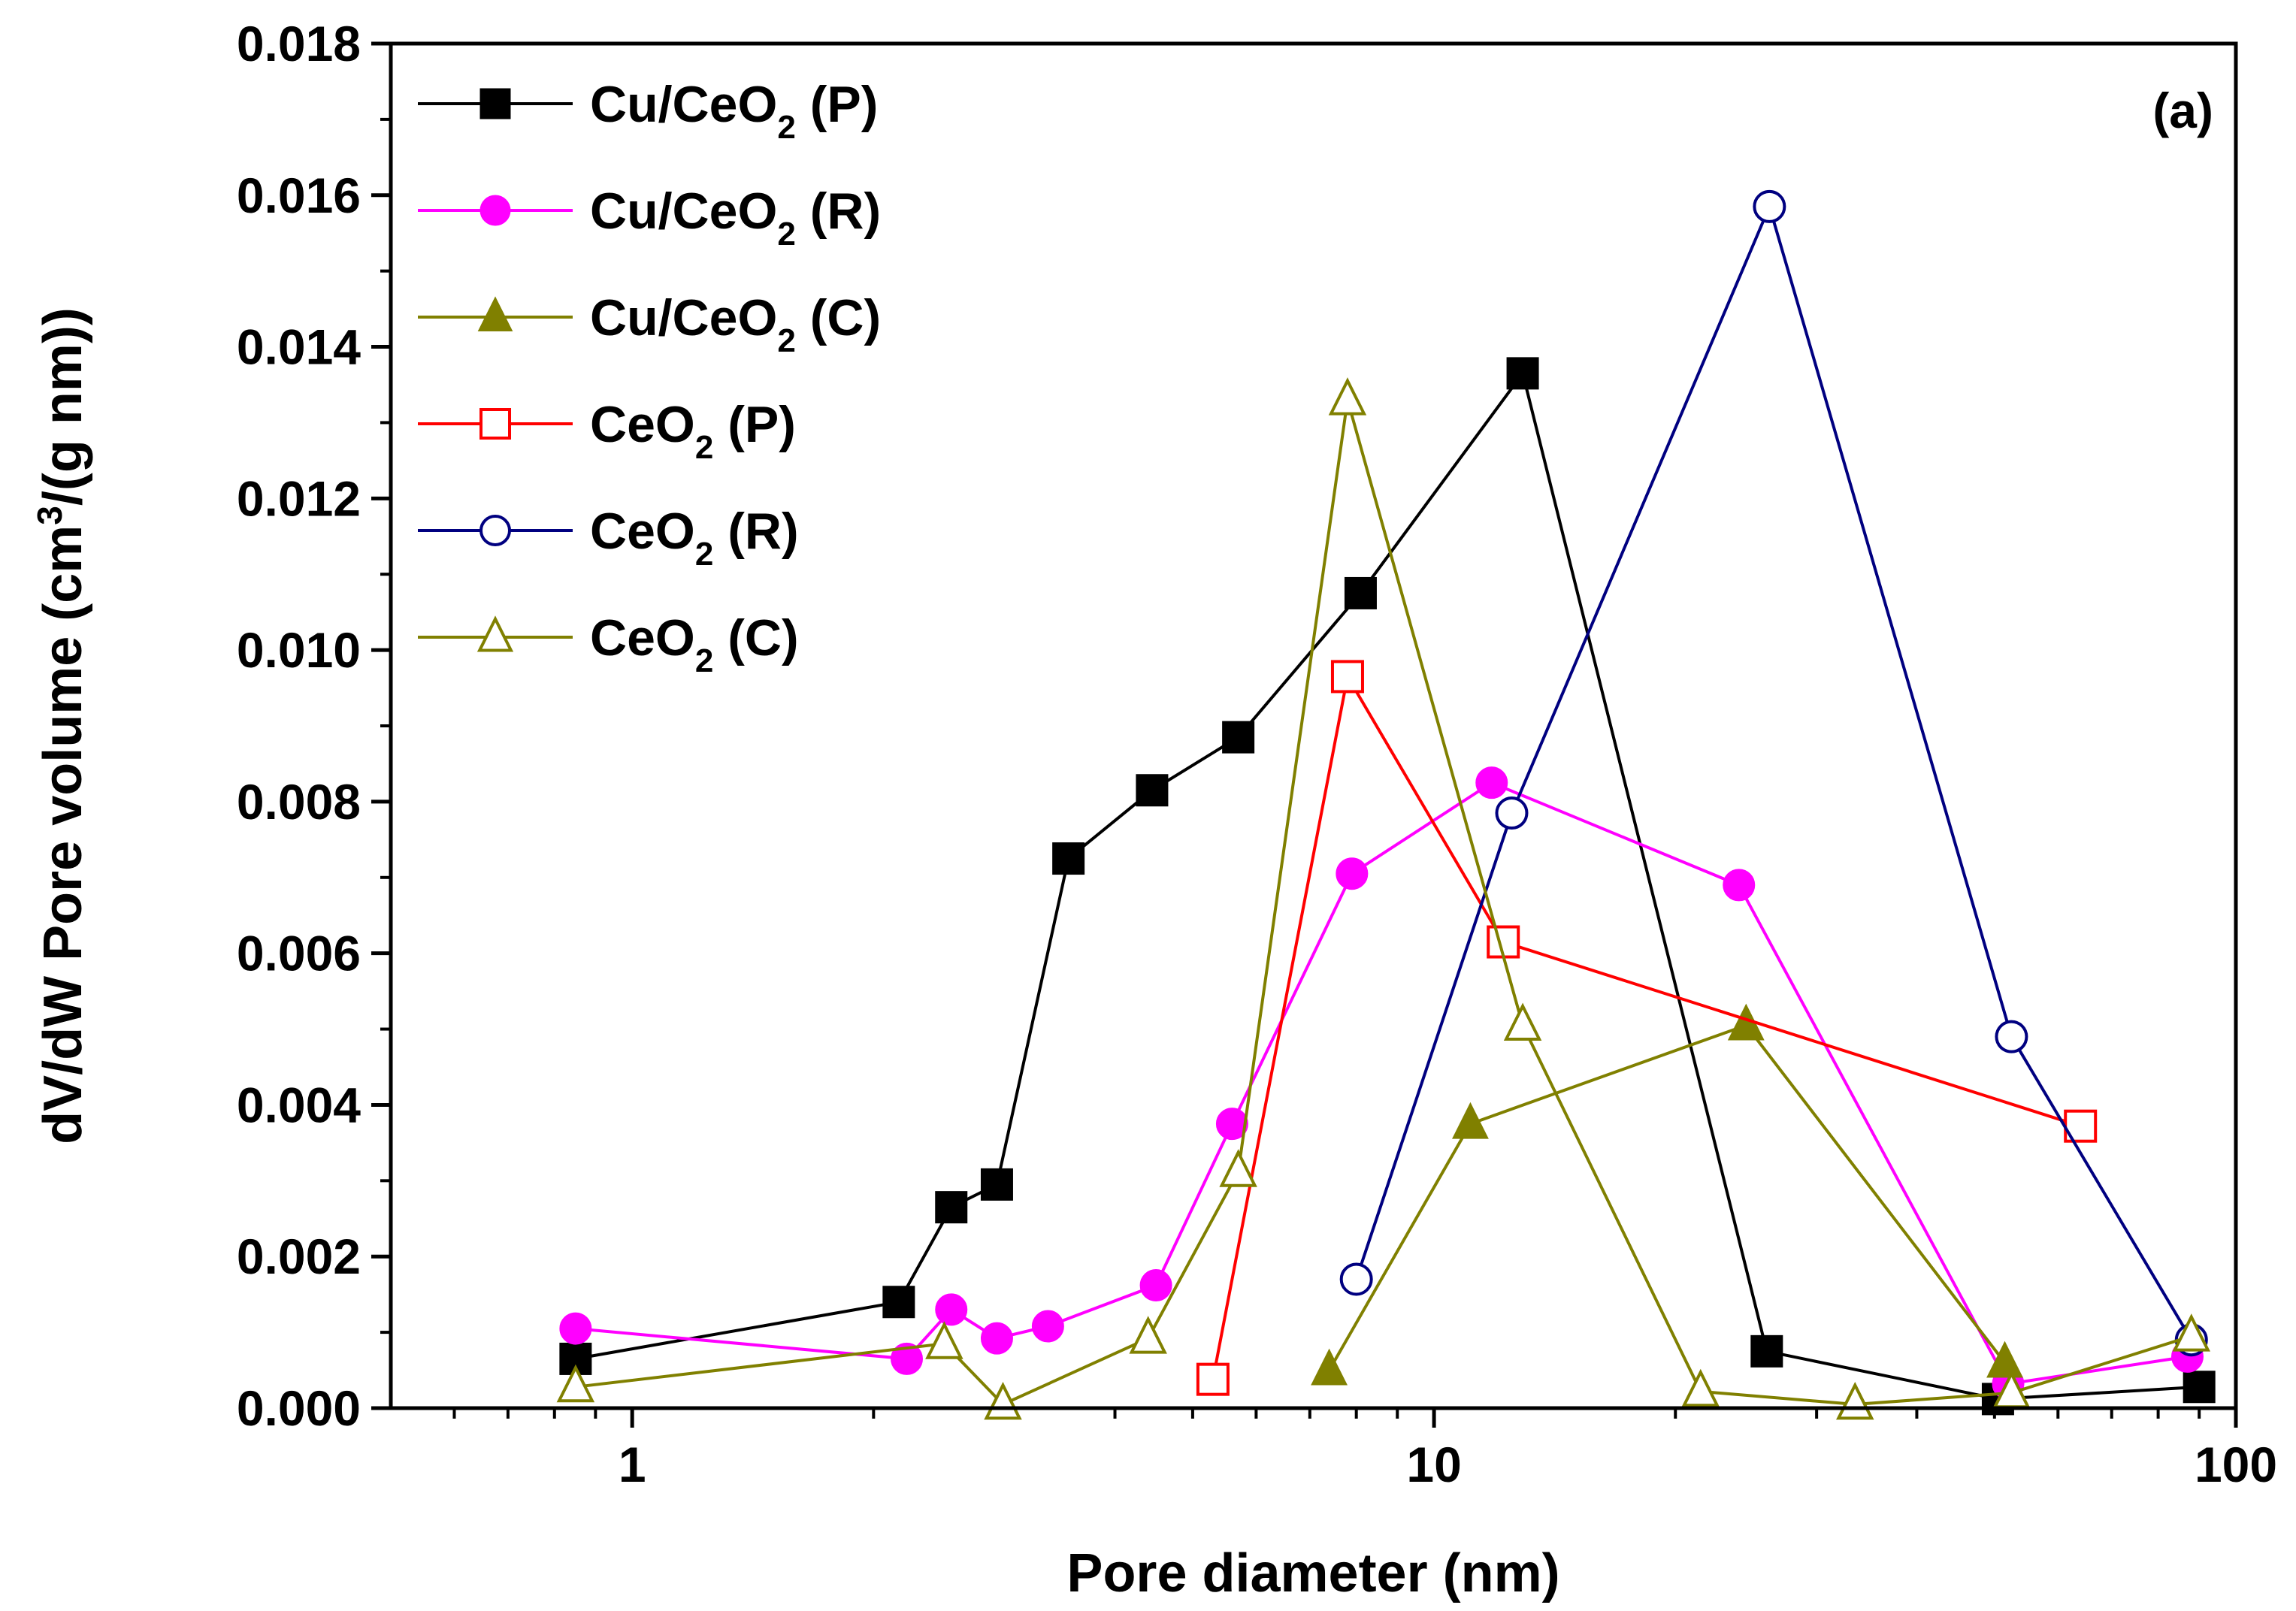 The height and width of the screenshot is (1611, 2296). I want to click on legend-item: CeO2 (P), so click(607, 431).